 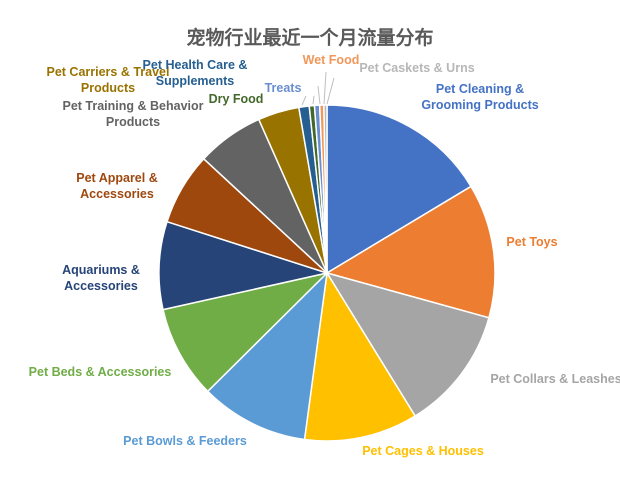 What do you see at coordinates (331, 60) in the screenshot?
I see `slice-label-13: Wet Food` at bounding box center [331, 60].